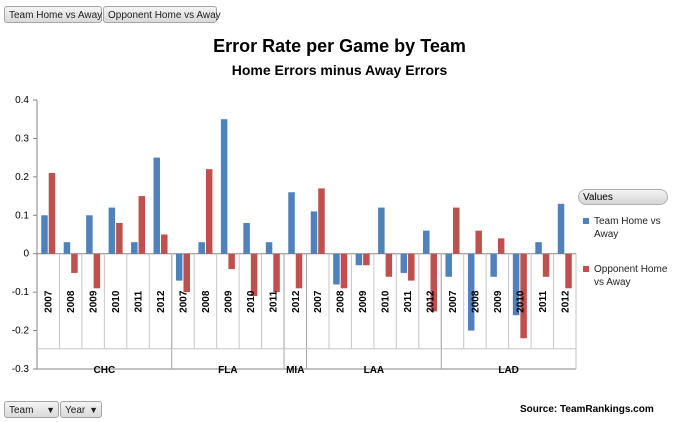 The width and height of the screenshot is (679, 422). I want to click on x-group-label: CHC, so click(105, 370).